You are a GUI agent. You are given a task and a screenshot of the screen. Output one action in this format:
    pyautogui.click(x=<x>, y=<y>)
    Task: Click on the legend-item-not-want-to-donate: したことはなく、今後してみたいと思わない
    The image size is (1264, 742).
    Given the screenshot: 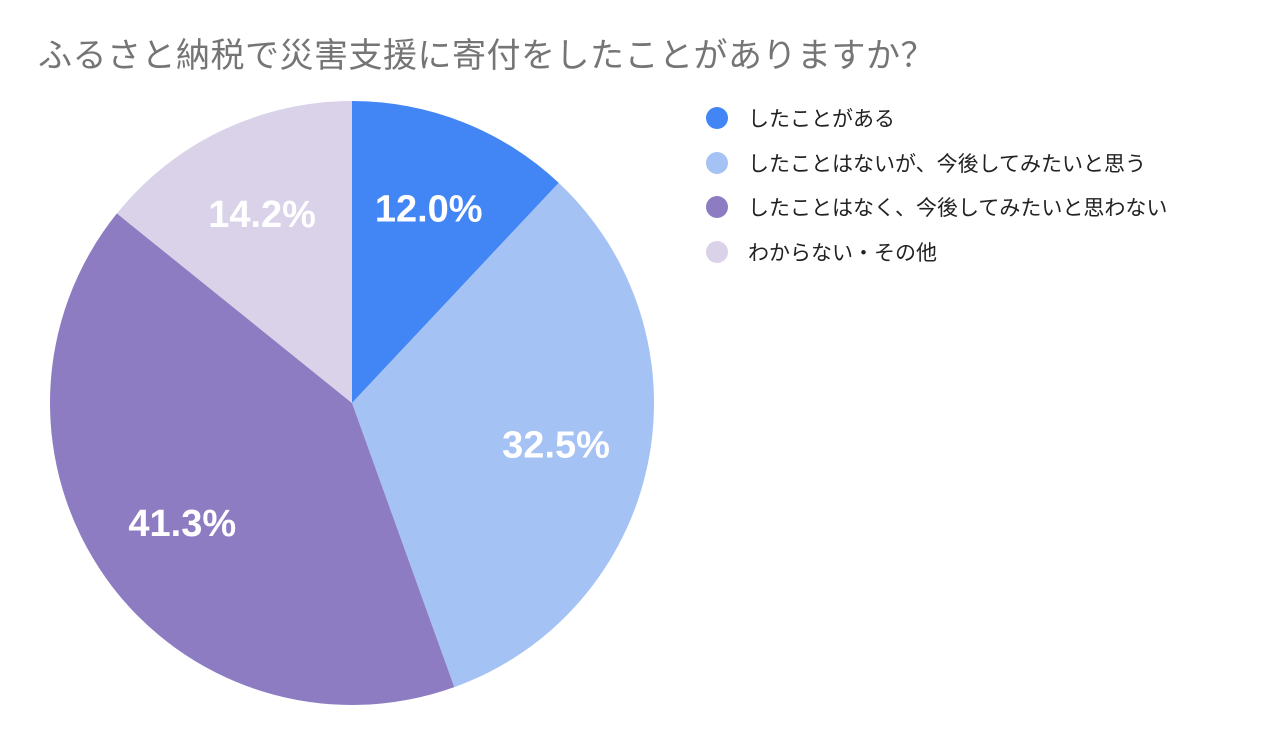 What is the action you would take?
    pyautogui.click(x=936, y=207)
    